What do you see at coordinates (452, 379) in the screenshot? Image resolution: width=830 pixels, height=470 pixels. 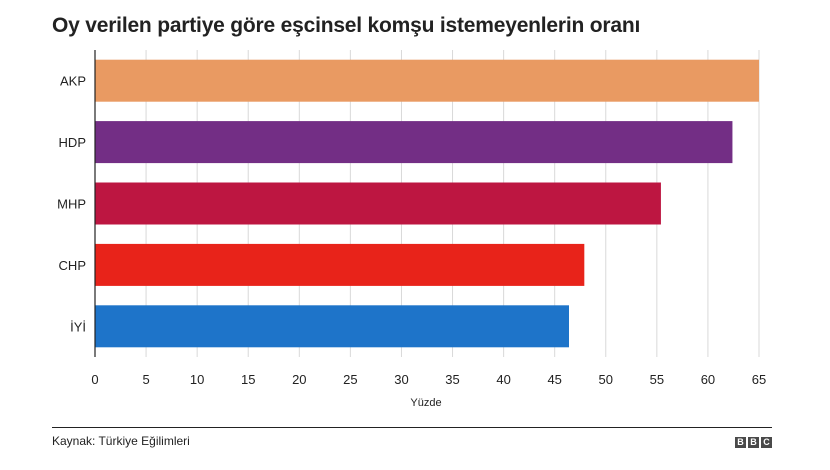 I see `x-tick-label: 35` at bounding box center [452, 379].